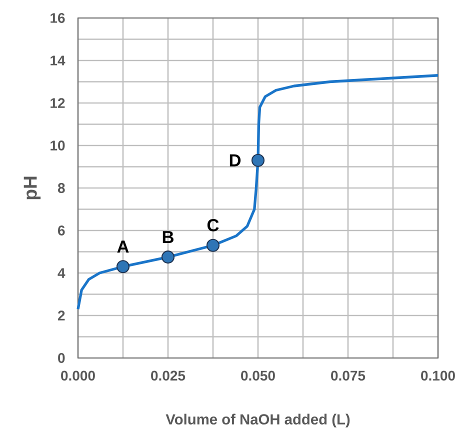 The image size is (463, 442). I want to click on annotation: D, so click(235, 160).